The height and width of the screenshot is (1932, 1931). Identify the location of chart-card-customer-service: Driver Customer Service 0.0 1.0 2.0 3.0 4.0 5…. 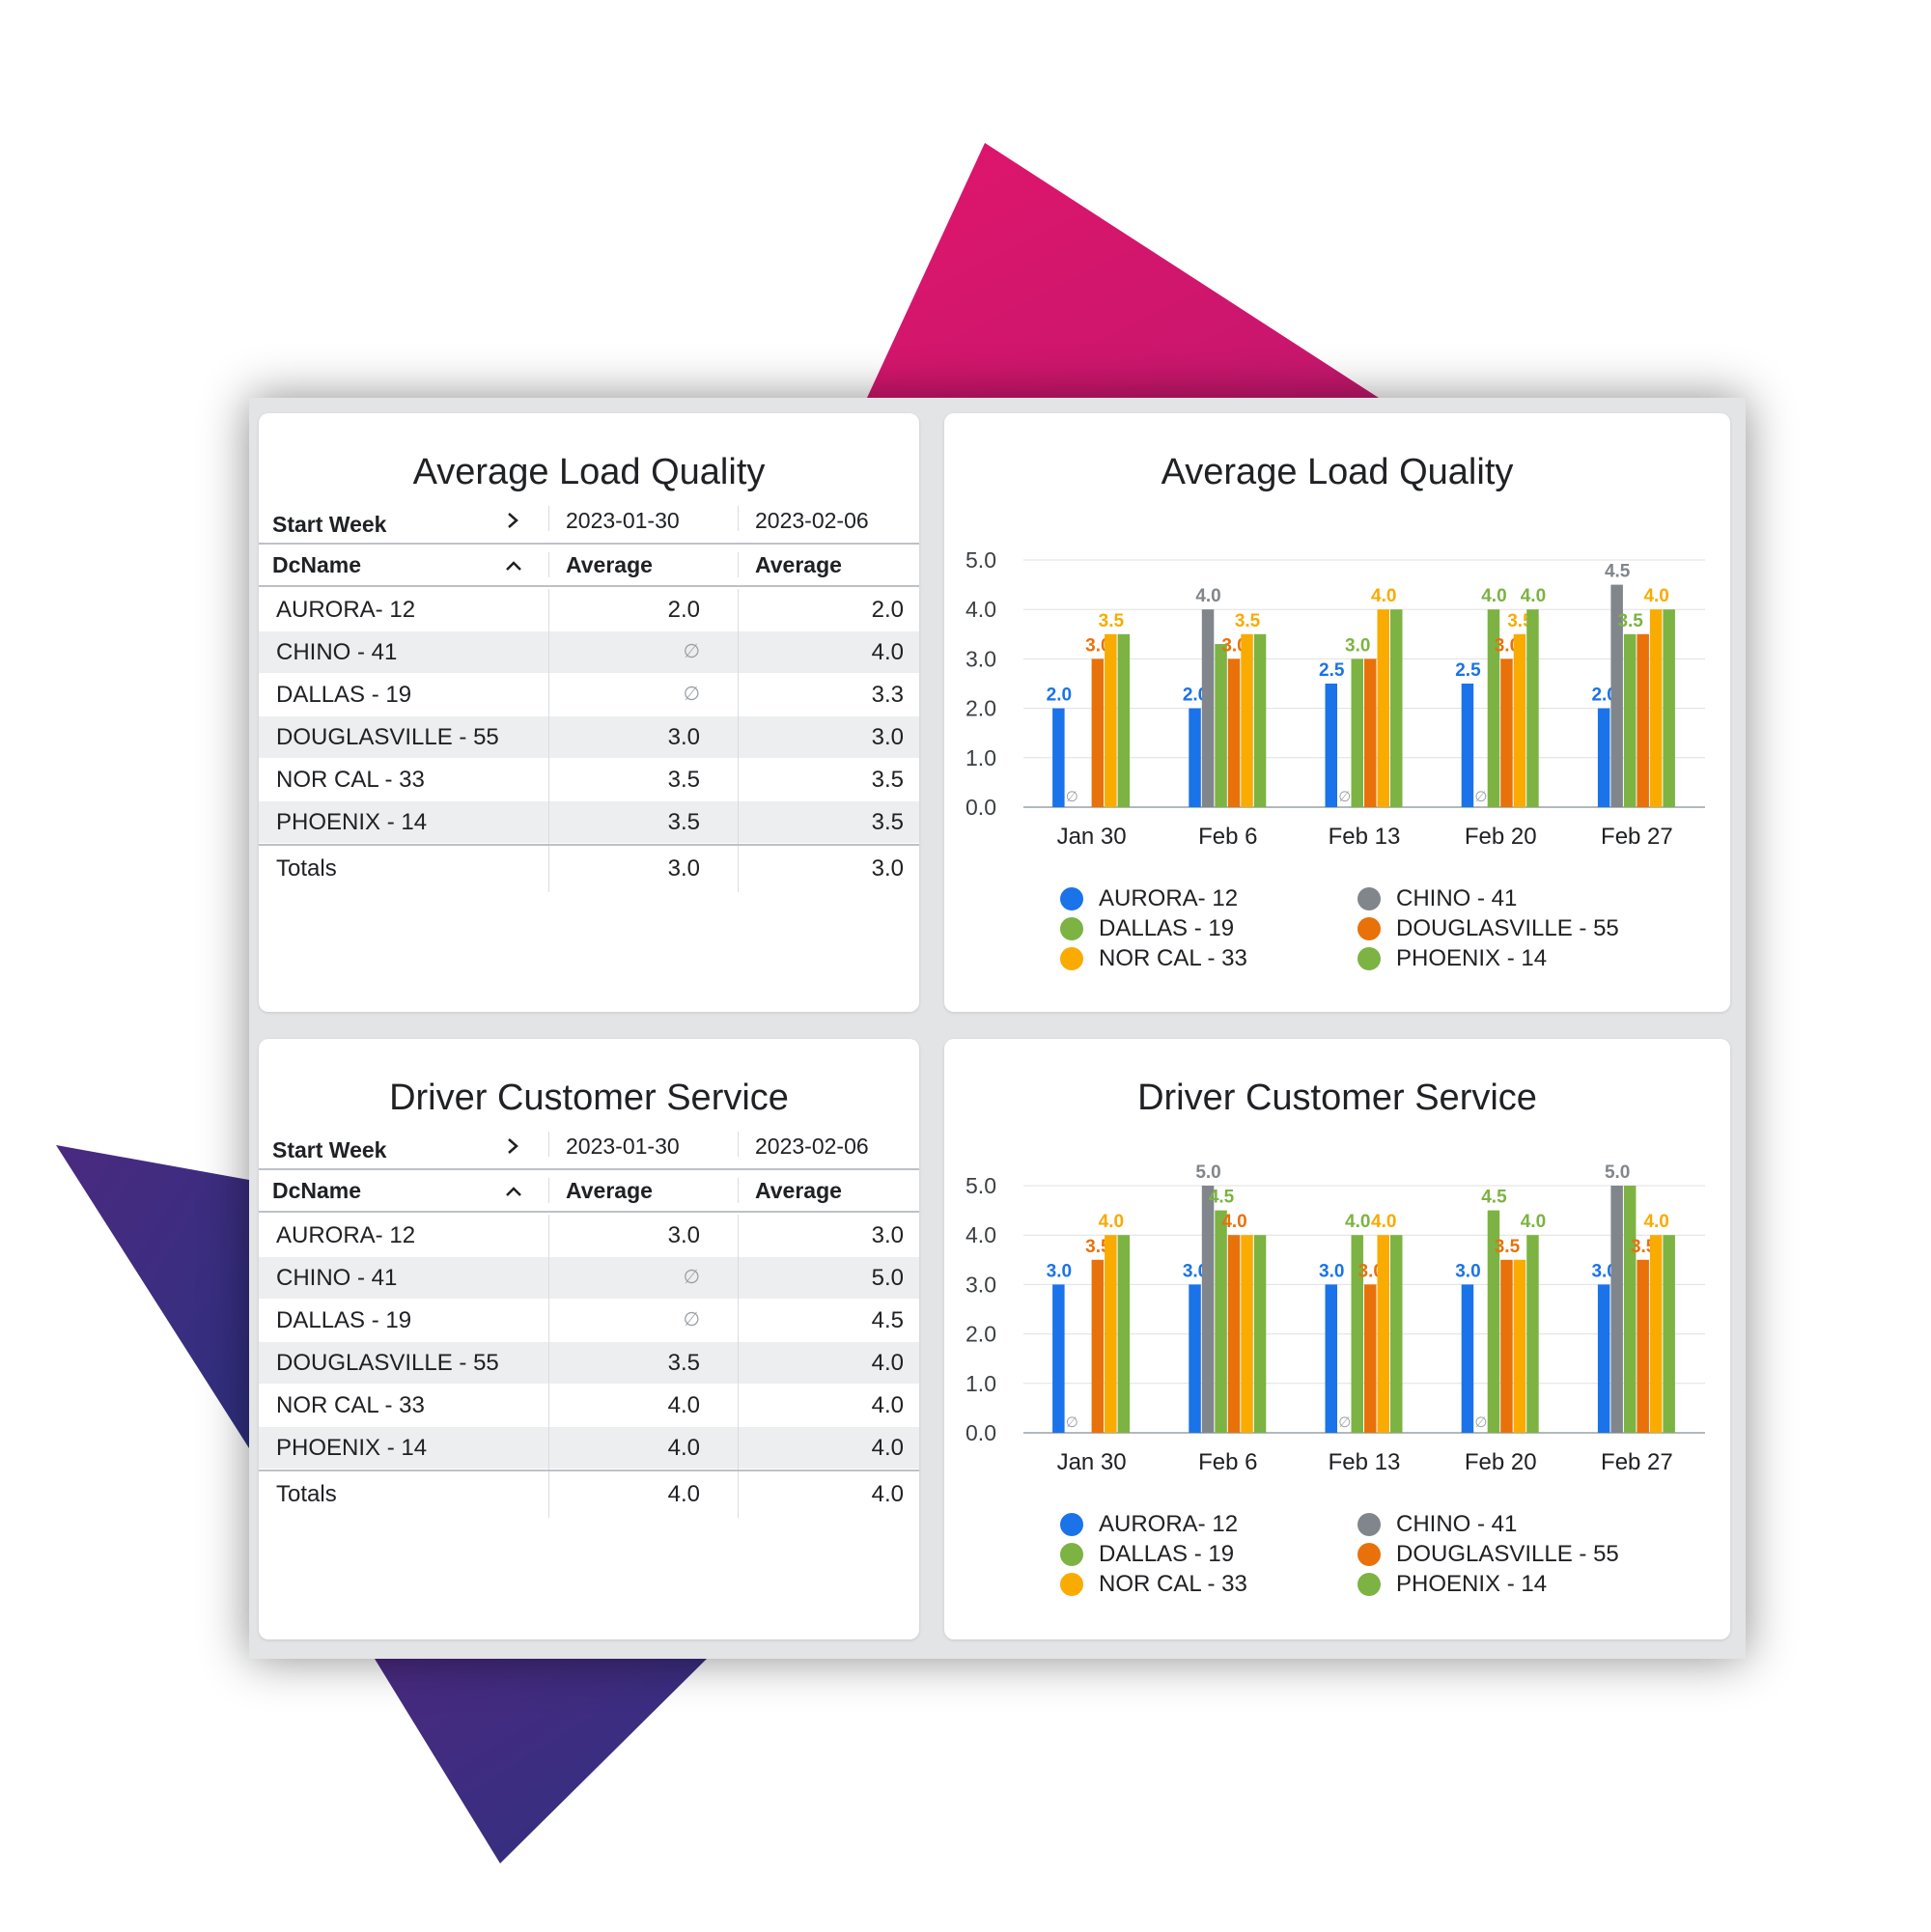
(1337, 1339).